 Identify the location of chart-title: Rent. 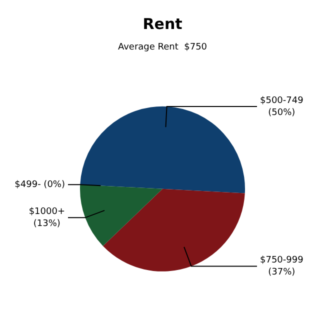
(162, 23).